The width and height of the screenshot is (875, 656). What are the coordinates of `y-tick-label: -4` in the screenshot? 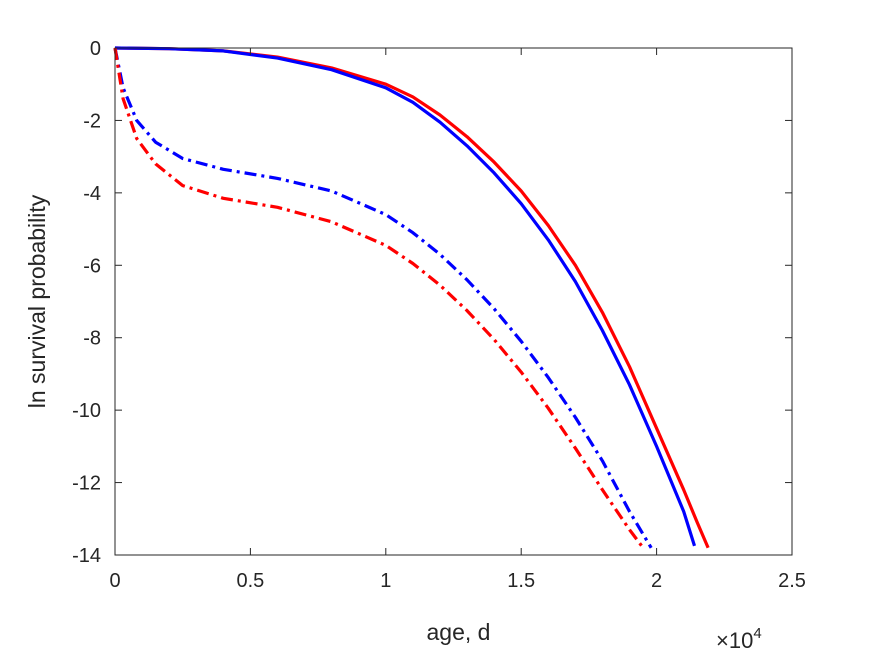 It's located at (92, 194).